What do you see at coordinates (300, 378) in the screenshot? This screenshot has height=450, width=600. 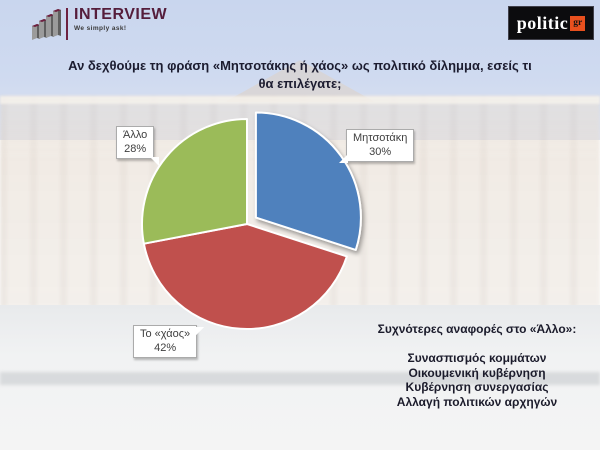 I see `plaza-wall-backdrop` at bounding box center [300, 378].